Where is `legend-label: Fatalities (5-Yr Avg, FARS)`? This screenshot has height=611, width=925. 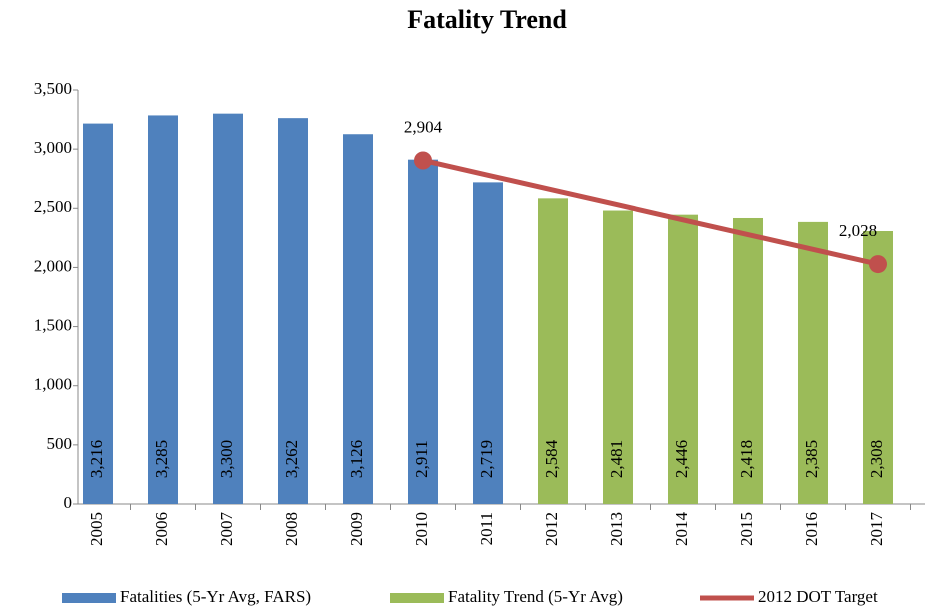 legend-label: Fatalities (5-Yr Avg, FARS) is located at coordinates (215, 596).